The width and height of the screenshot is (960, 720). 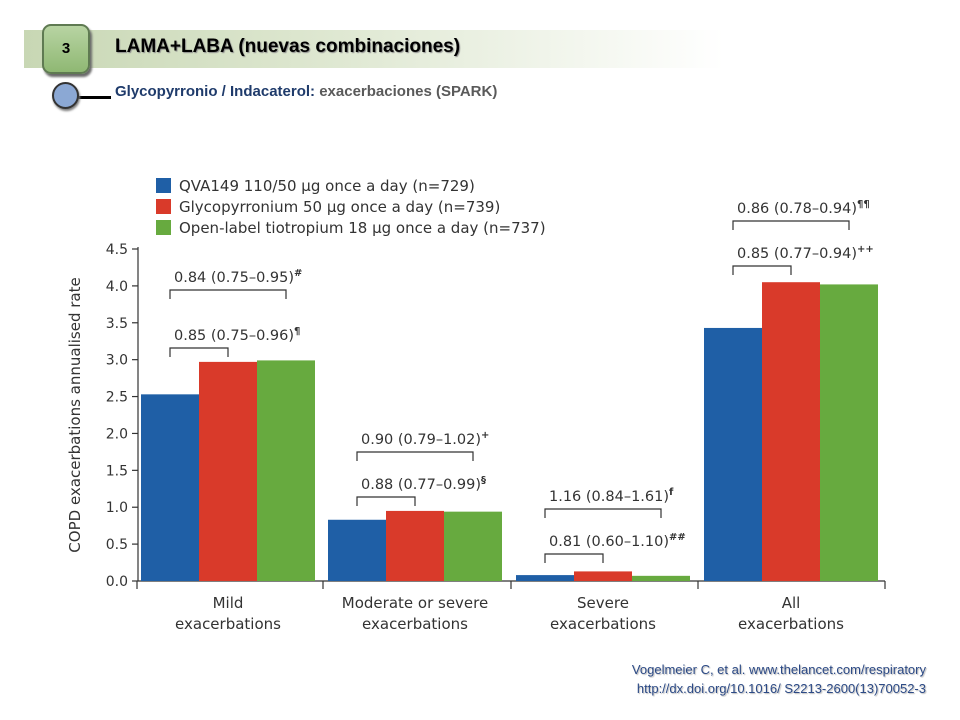 What do you see at coordinates (228, 603) in the screenshot?
I see `category-label: Mild` at bounding box center [228, 603].